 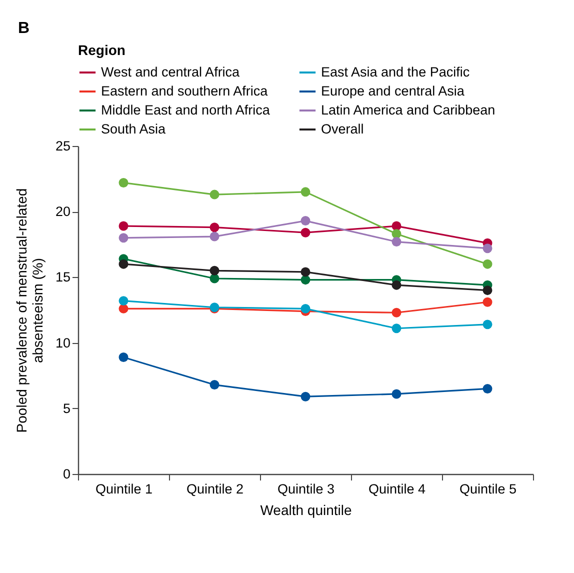 I want to click on chart-title: B, so click(x=24, y=28).